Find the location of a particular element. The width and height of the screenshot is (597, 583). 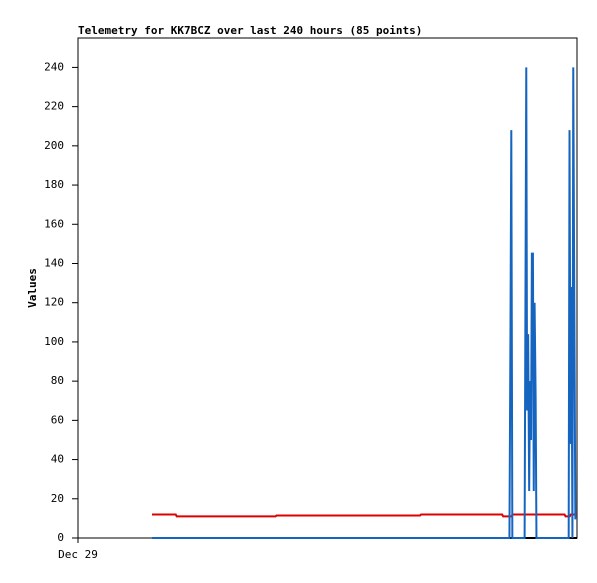

y-tick-label: 60 is located at coordinates (57, 419).